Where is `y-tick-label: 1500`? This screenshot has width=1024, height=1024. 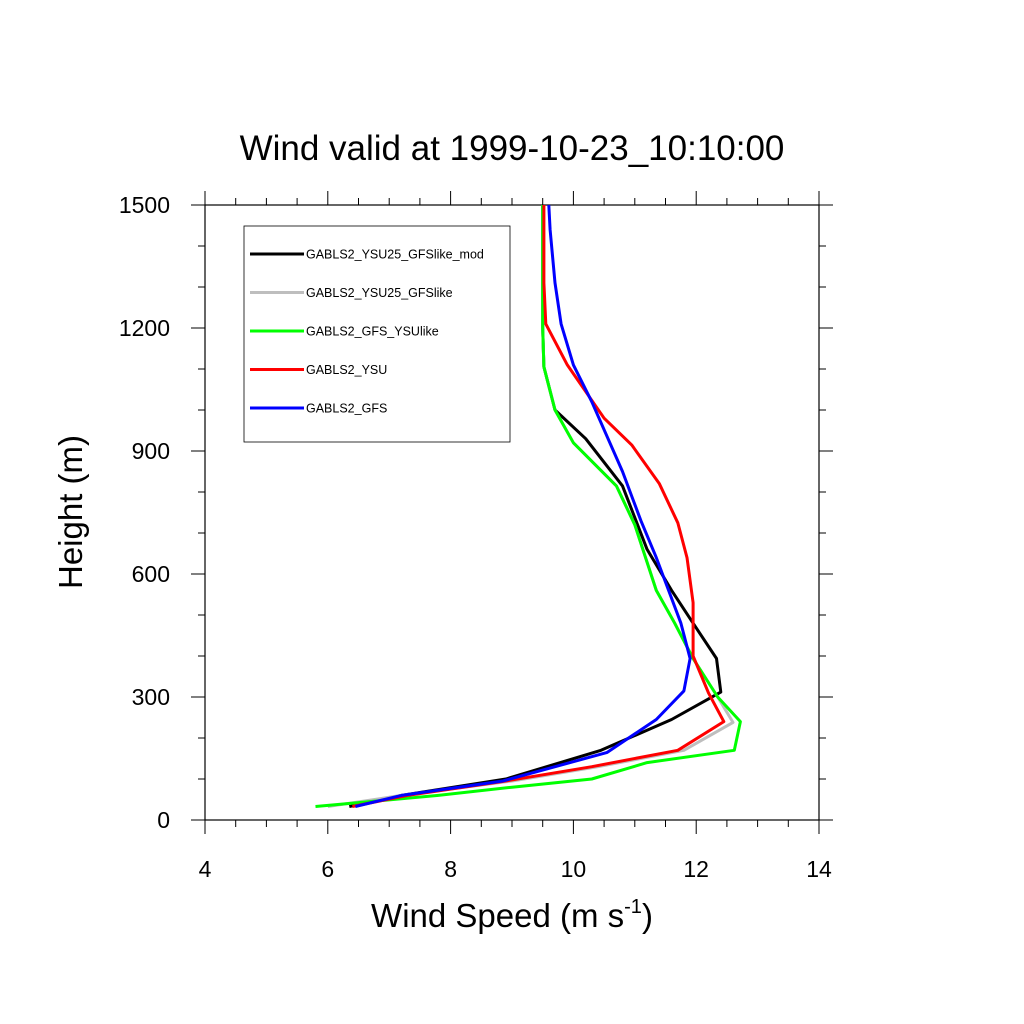 y-tick-label: 1500 is located at coordinates (144, 205).